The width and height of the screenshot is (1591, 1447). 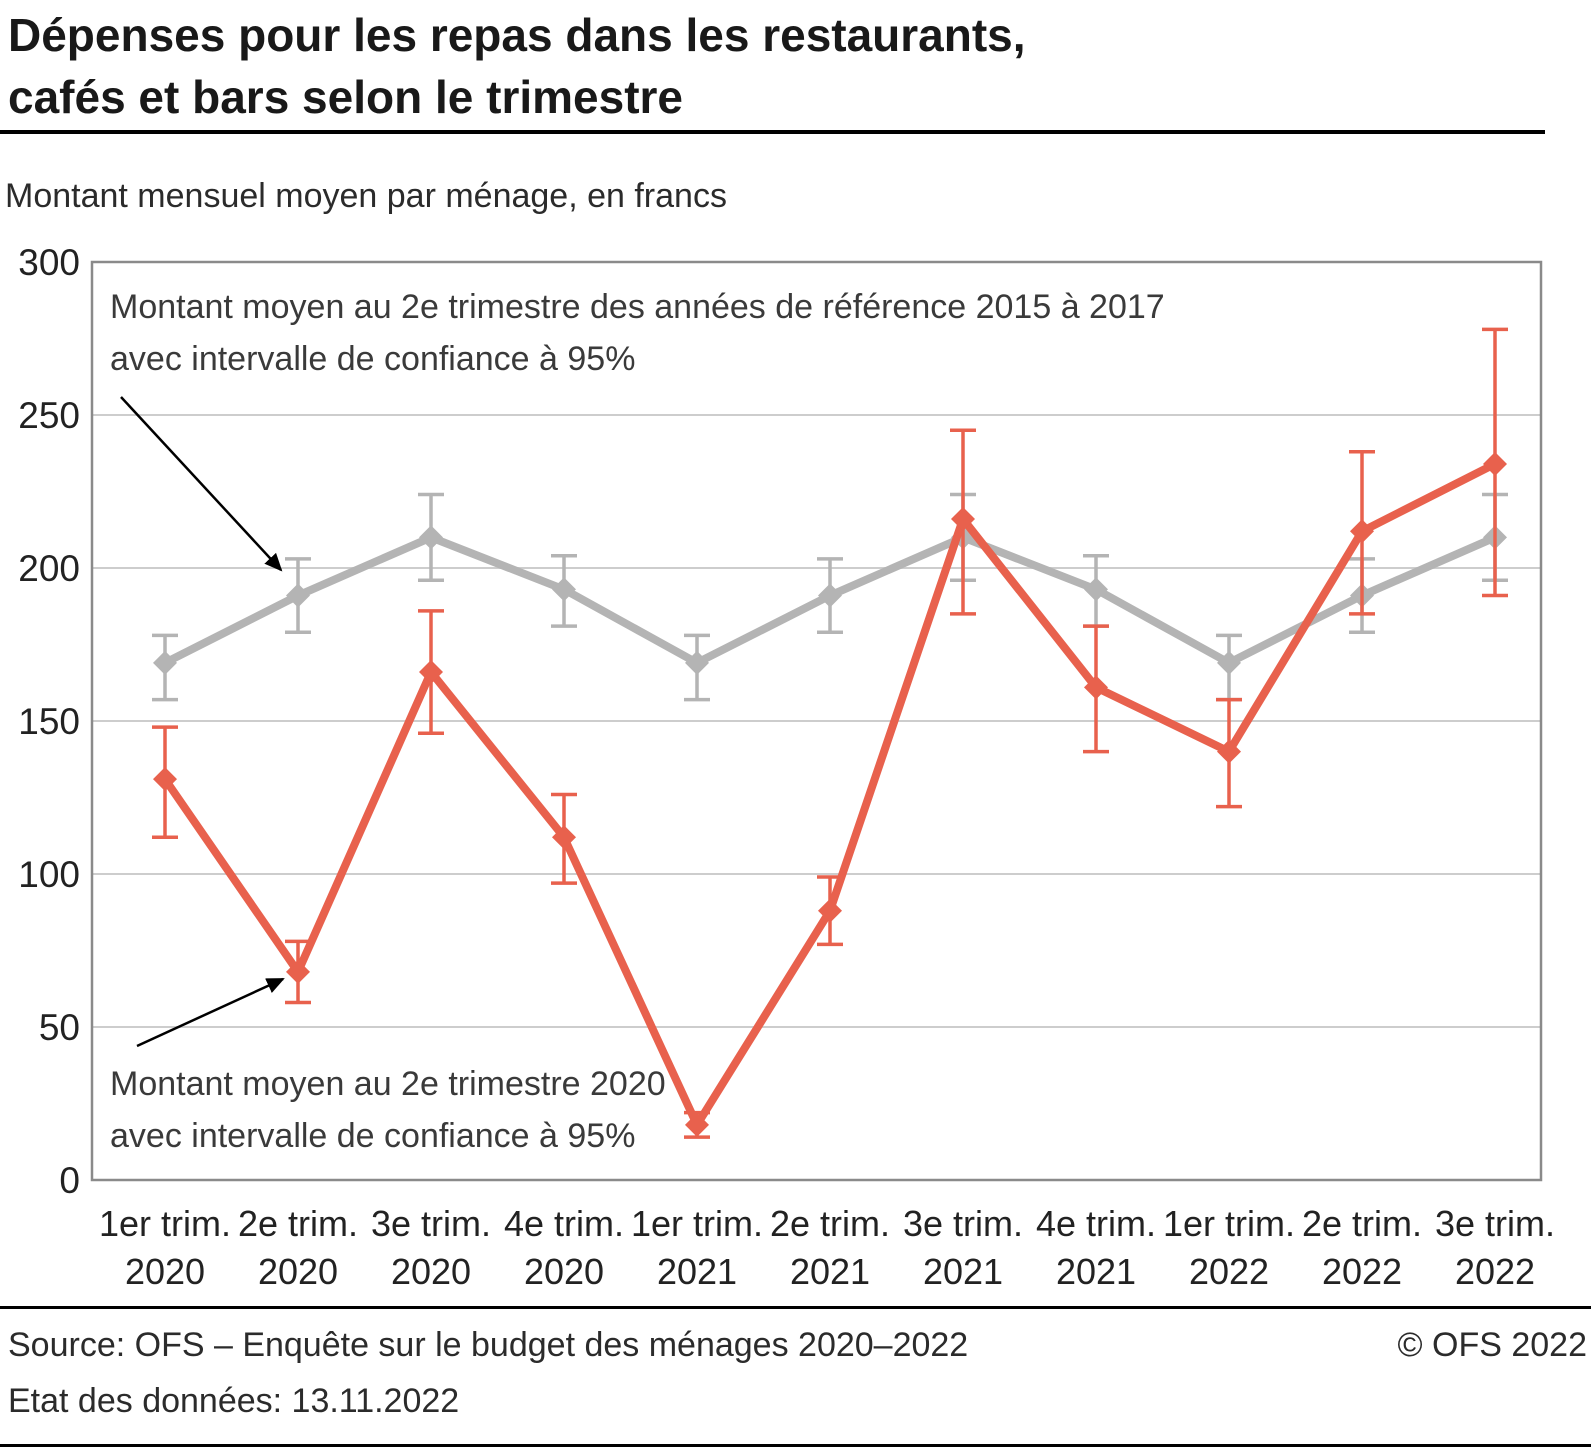 What do you see at coordinates (201, 484) in the screenshot?
I see `annotation-reference-arrow` at bounding box center [201, 484].